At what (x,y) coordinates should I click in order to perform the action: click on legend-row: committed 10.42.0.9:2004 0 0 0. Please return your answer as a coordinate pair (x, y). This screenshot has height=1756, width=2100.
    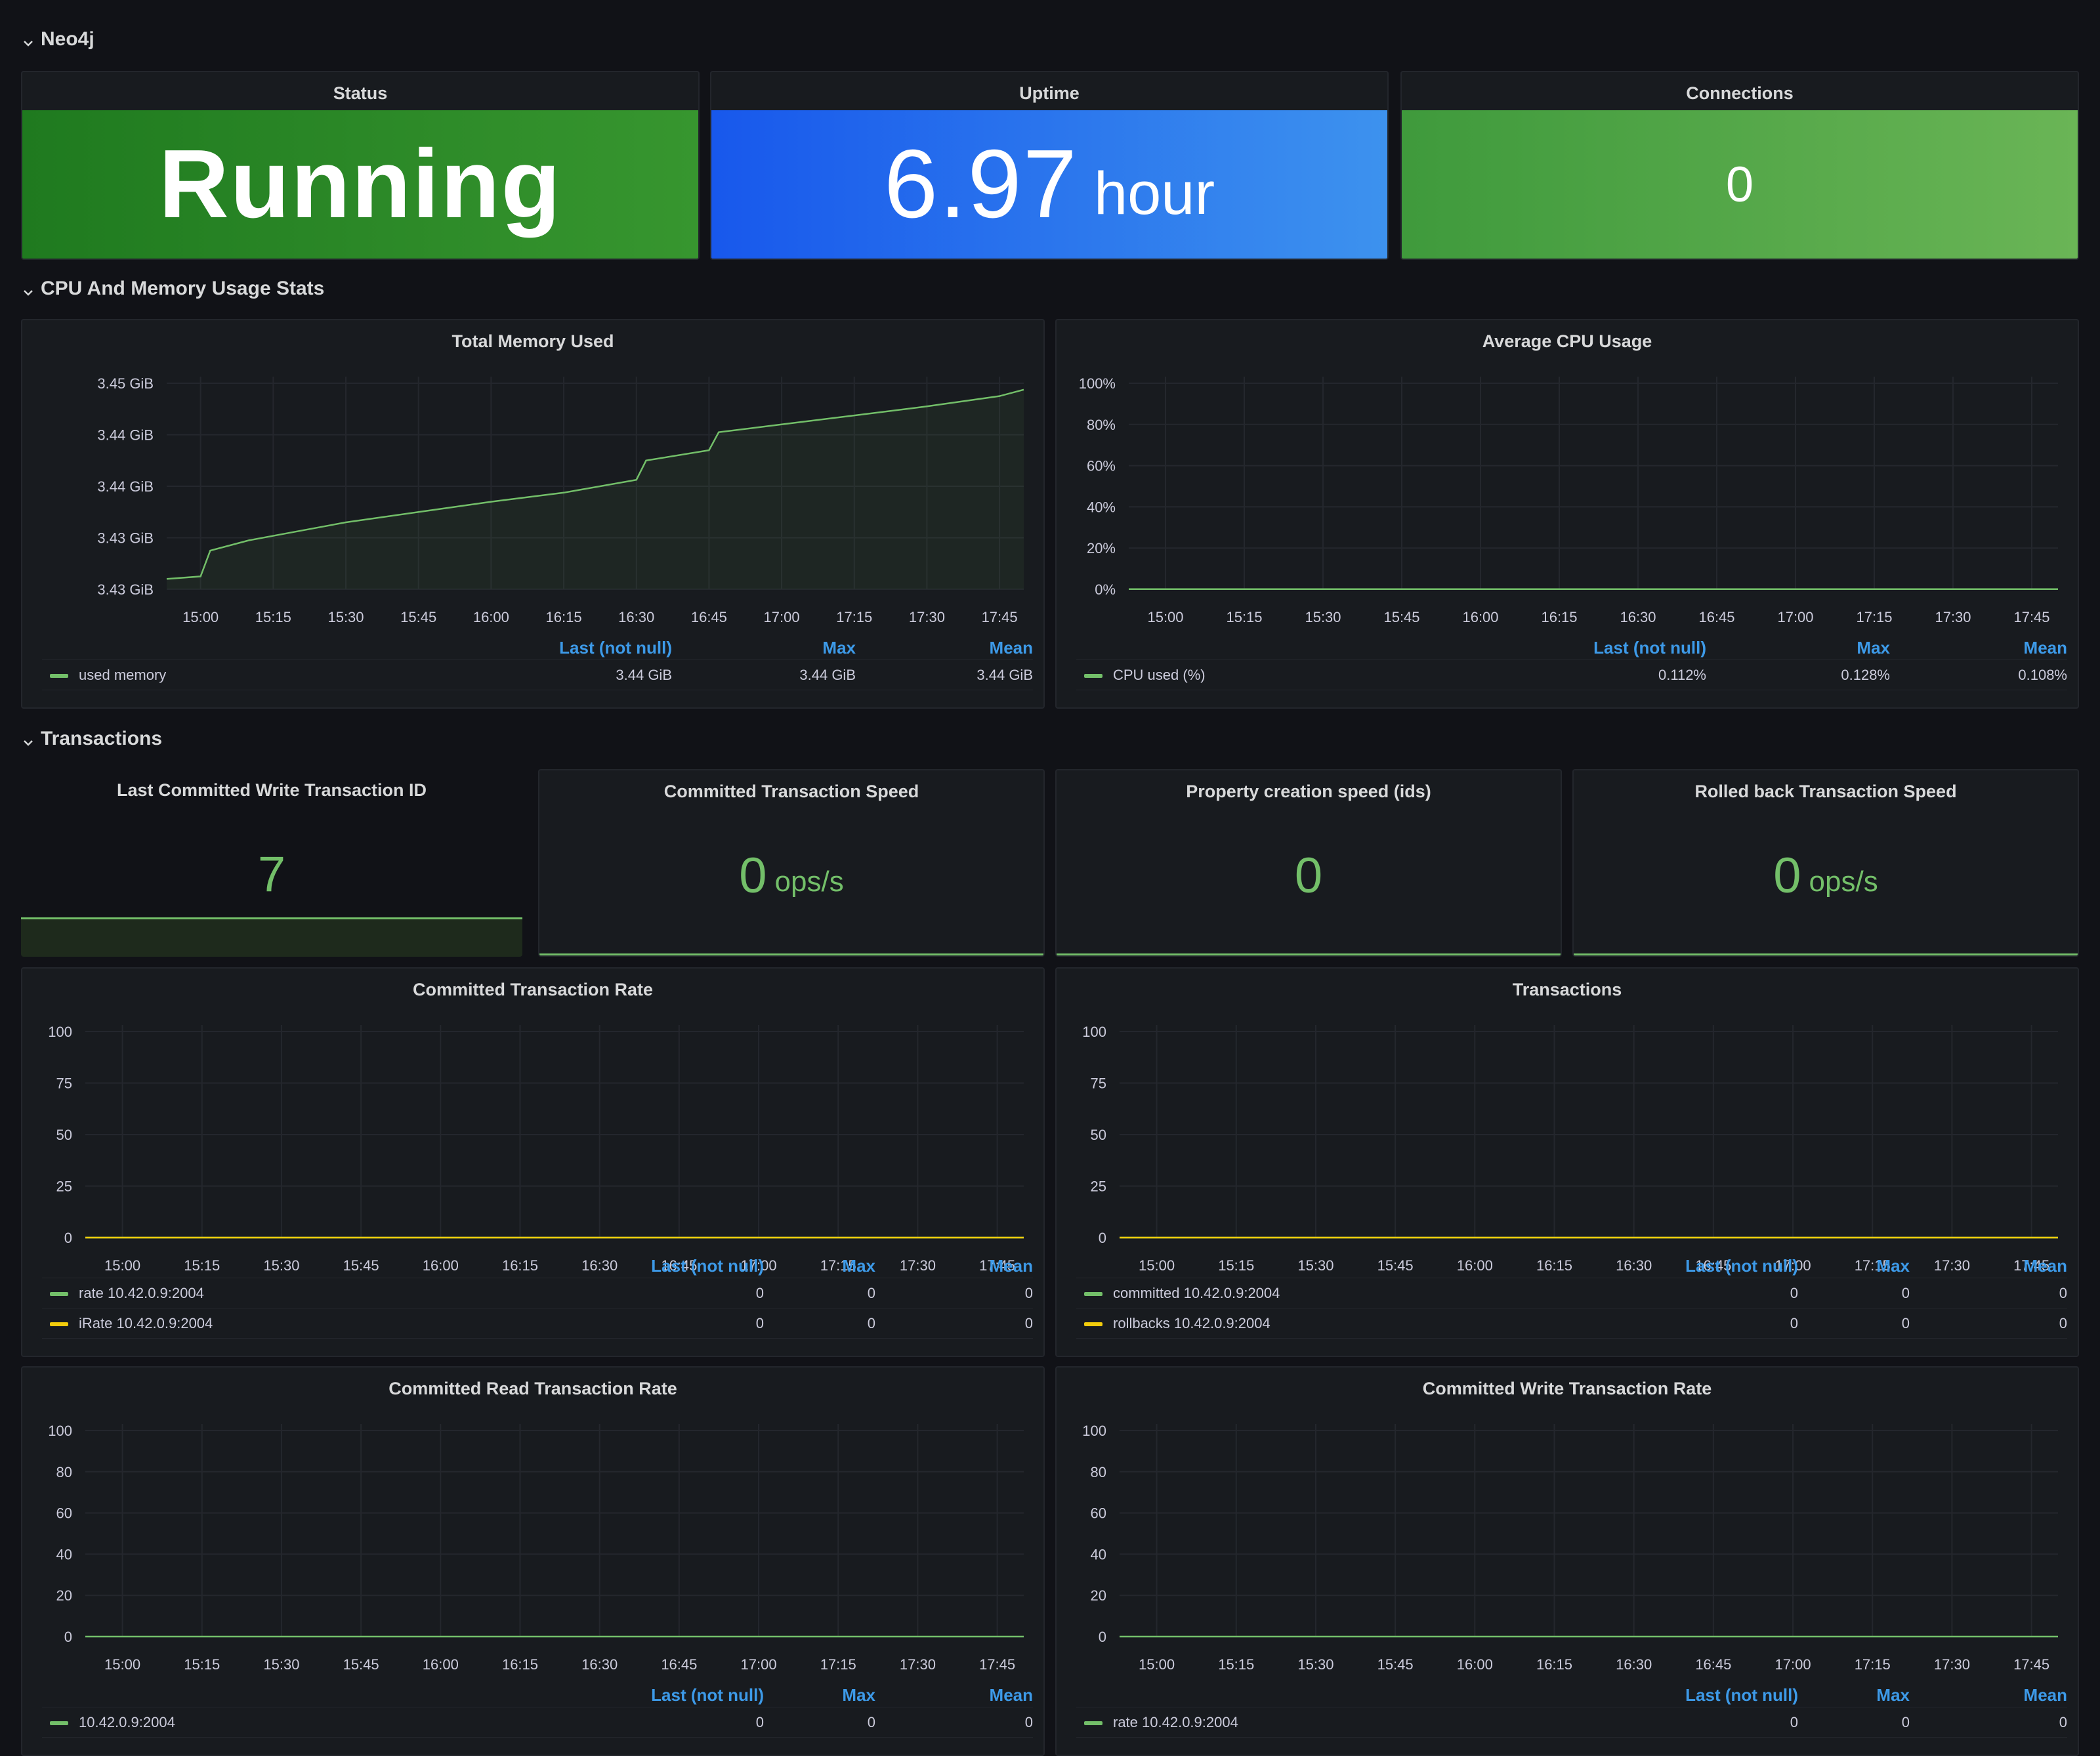
    Looking at the image, I should click on (1571, 1293).